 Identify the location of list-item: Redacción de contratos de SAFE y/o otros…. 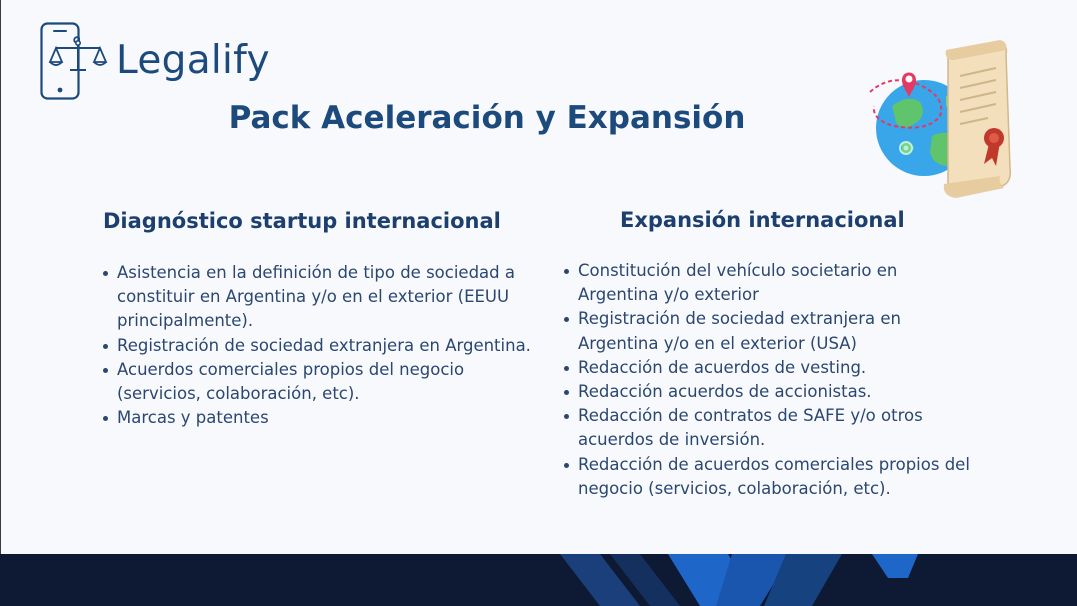
(769, 428).